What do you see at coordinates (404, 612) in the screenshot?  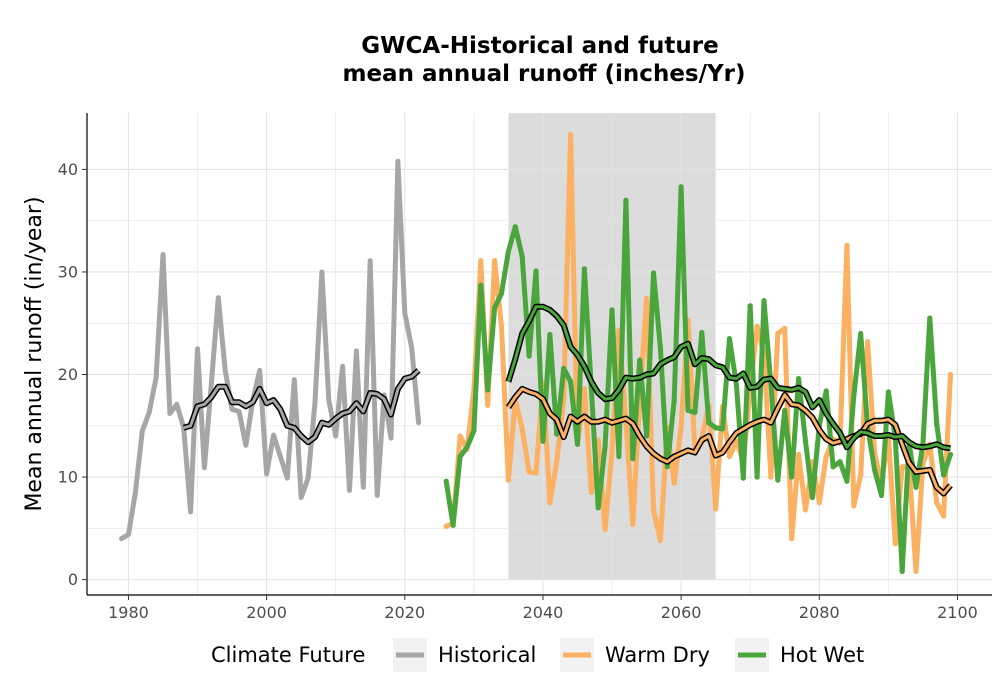 I see `x-tick-label: 2020` at bounding box center [404, 612].